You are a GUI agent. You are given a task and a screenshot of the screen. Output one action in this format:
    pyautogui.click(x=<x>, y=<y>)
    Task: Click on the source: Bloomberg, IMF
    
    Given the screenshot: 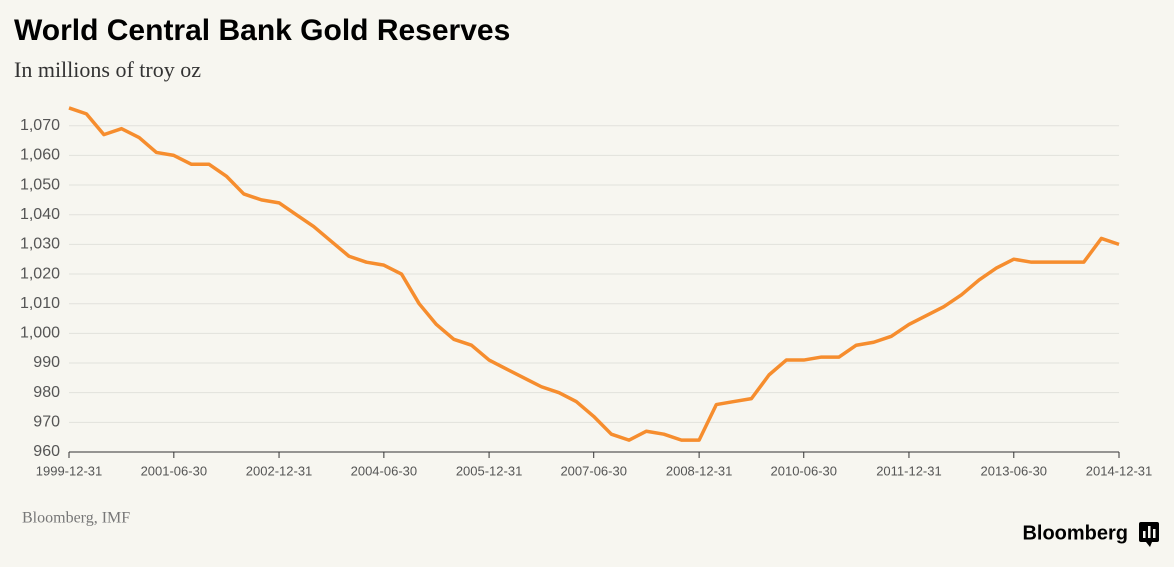 What is the action you would take?
    pyautogui.click(x=76, y=518)
    